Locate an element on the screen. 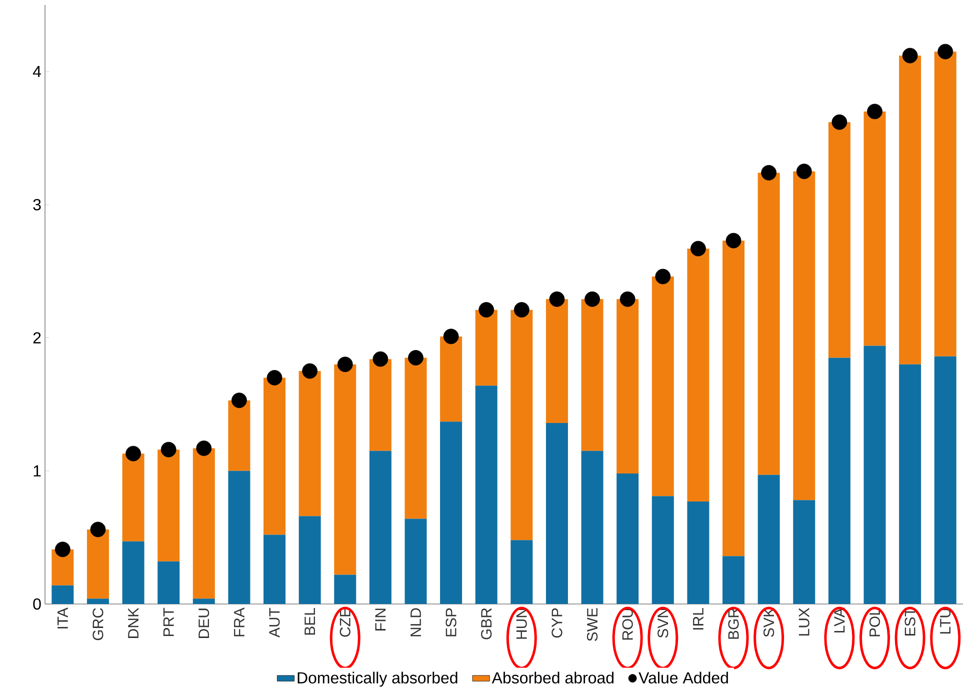 The image size is (963, 690). y-tick-label: 3 is located at coordinates (37, 204).